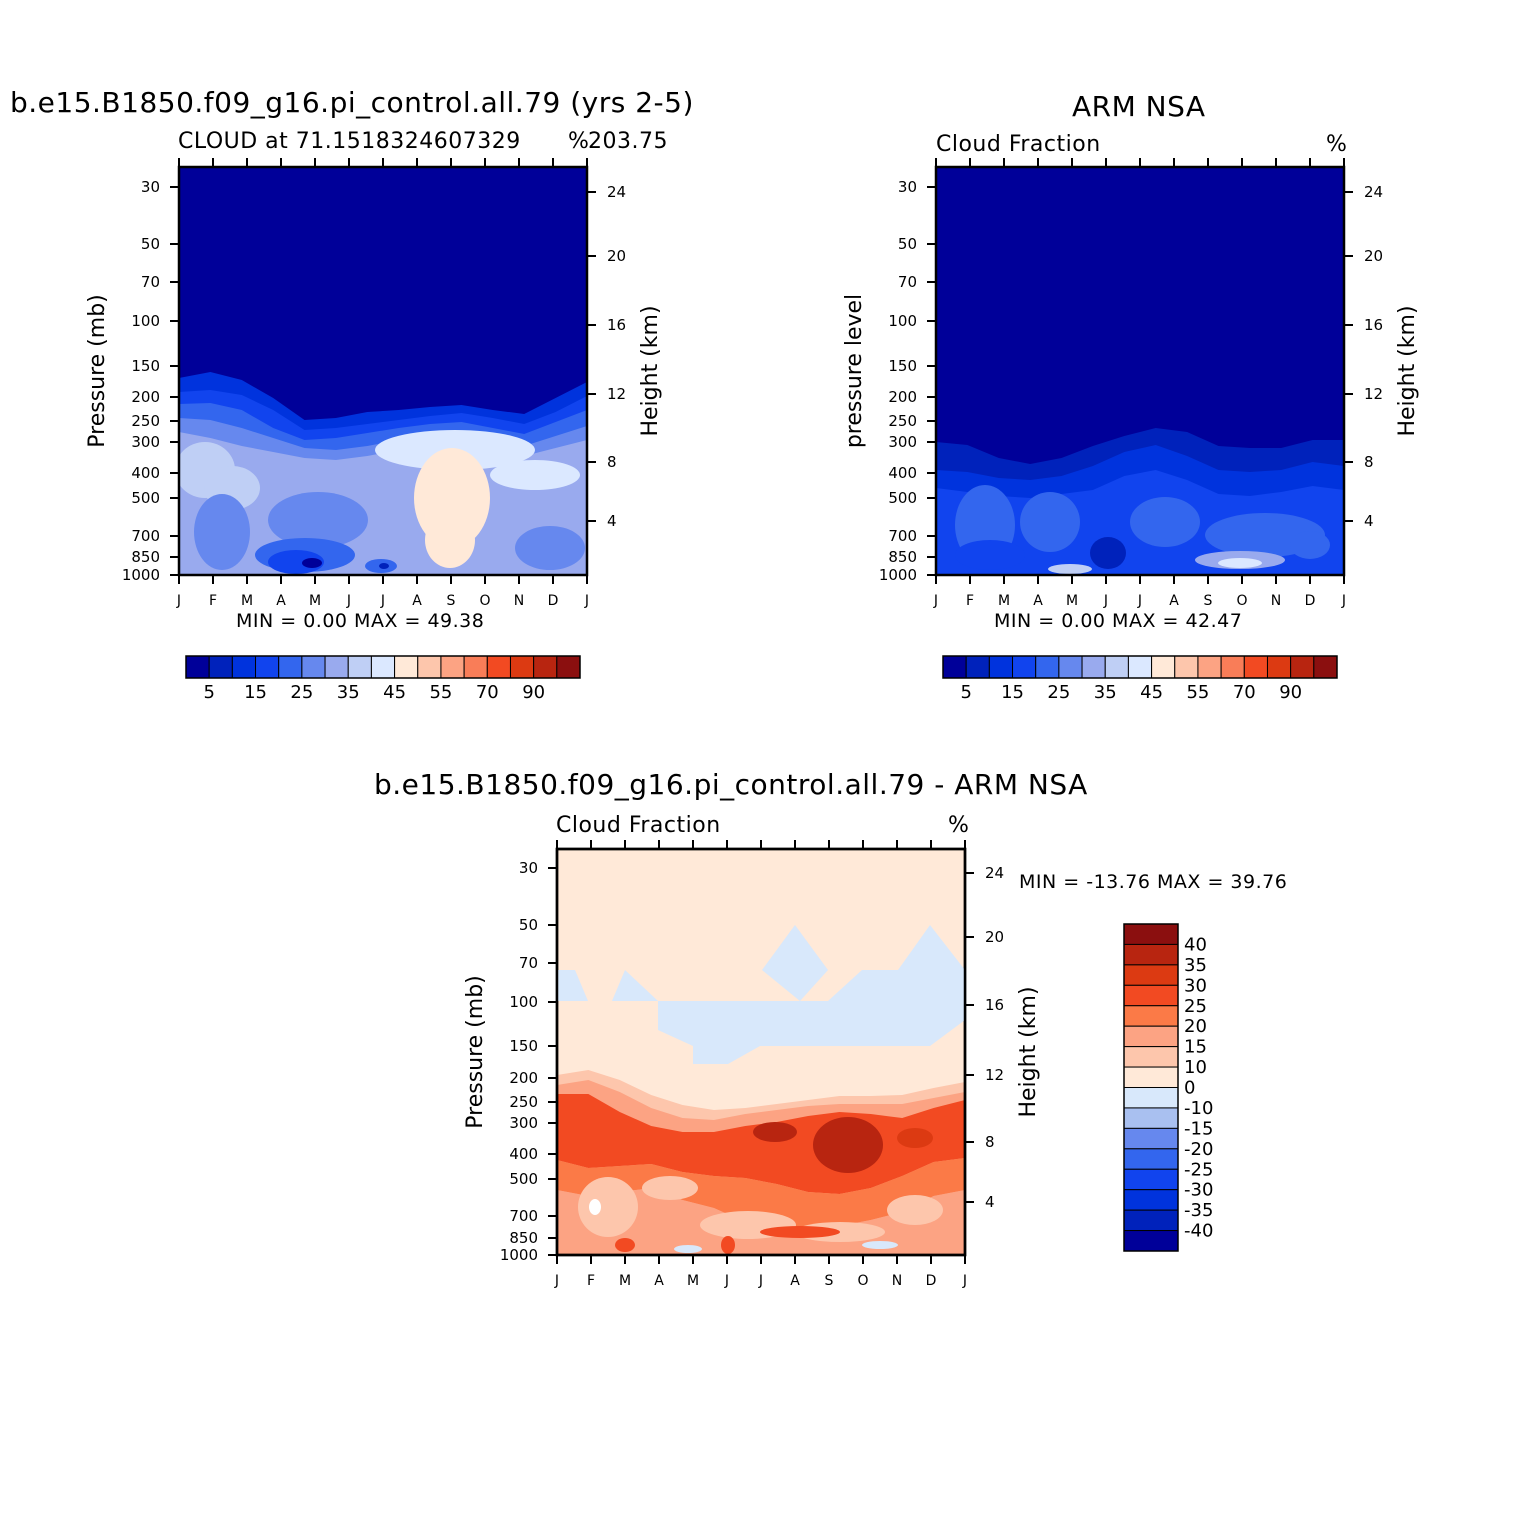 The image size is (1524, 1524). I want to click on panel2-title: ARM NSA, so click(1139, 106).